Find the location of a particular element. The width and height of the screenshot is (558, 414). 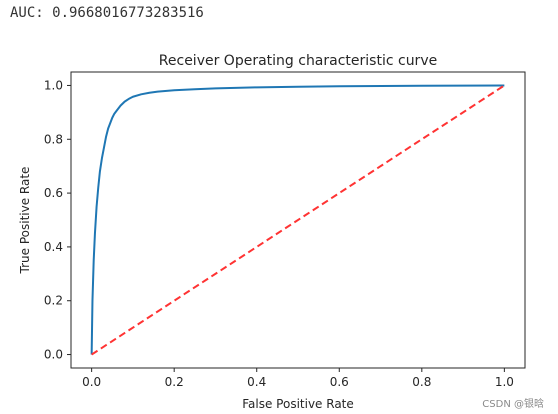

chart-title: Receiver Operating characteristic curve is located at coordinates (298, 61).